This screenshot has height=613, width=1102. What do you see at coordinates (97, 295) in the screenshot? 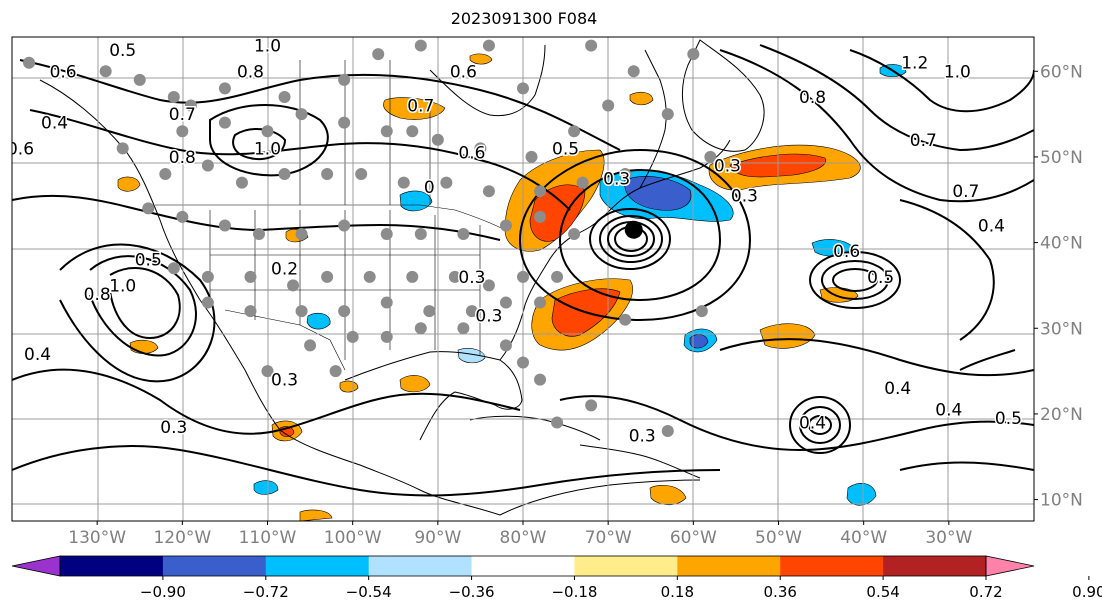
I see `contour-label: 0.8` at bounding box center [97, 295].